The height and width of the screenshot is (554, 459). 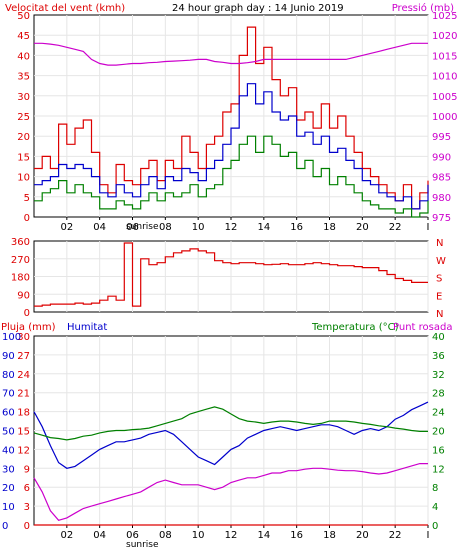 I want to click on x-tick-label: 22, so click(x=395, y=535).